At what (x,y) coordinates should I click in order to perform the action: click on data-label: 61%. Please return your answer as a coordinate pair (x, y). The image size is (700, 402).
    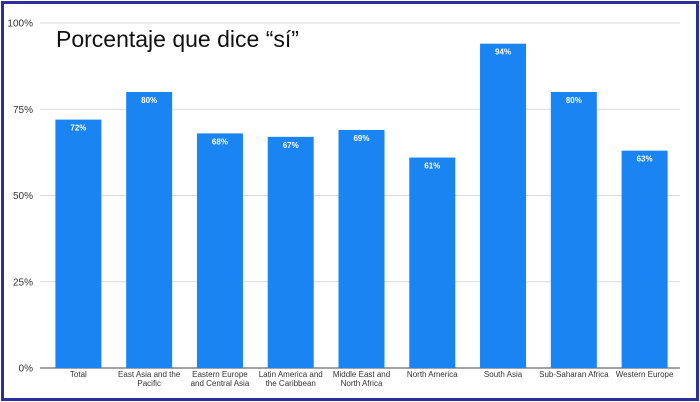
    Looking at the image, I should click on (432, 166).